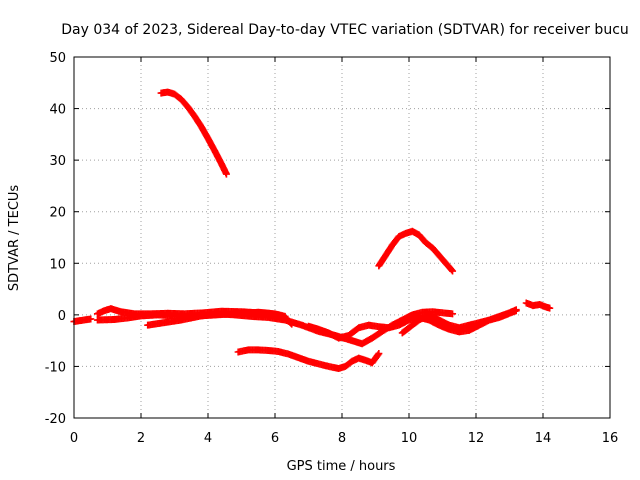 This screenshot has width=640, height=480. What do you see at coordinates (476, 438) in the screenshot?
I see `x-tick-label: 12` at bounding box center [476, 438].